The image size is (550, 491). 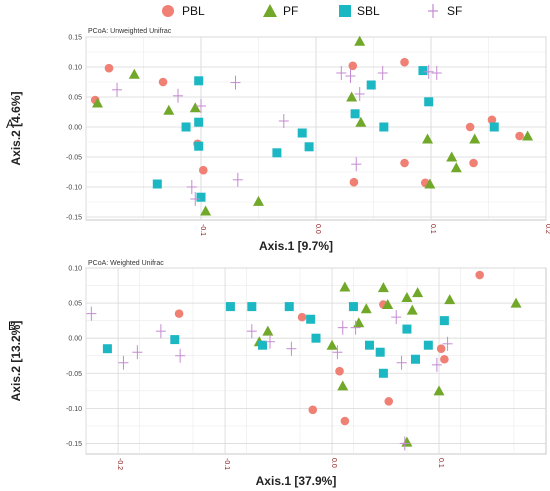 I want to click on y-tick-label: -0.10, so click(x=74, y=188).